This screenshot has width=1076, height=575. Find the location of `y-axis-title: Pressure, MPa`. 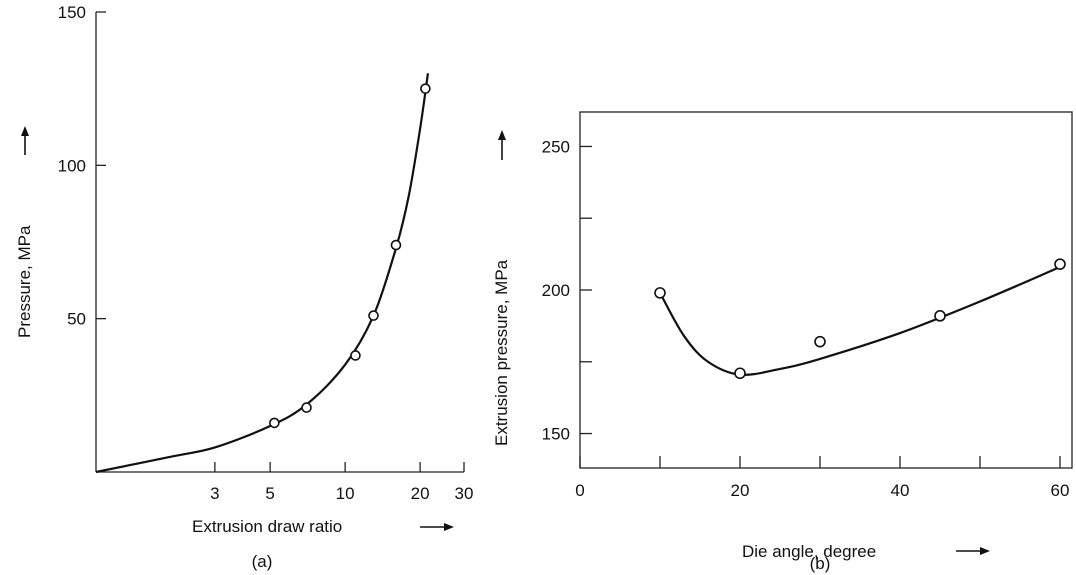

y-axis-title: Pressure, MPa is located at coordinates (24, 281).